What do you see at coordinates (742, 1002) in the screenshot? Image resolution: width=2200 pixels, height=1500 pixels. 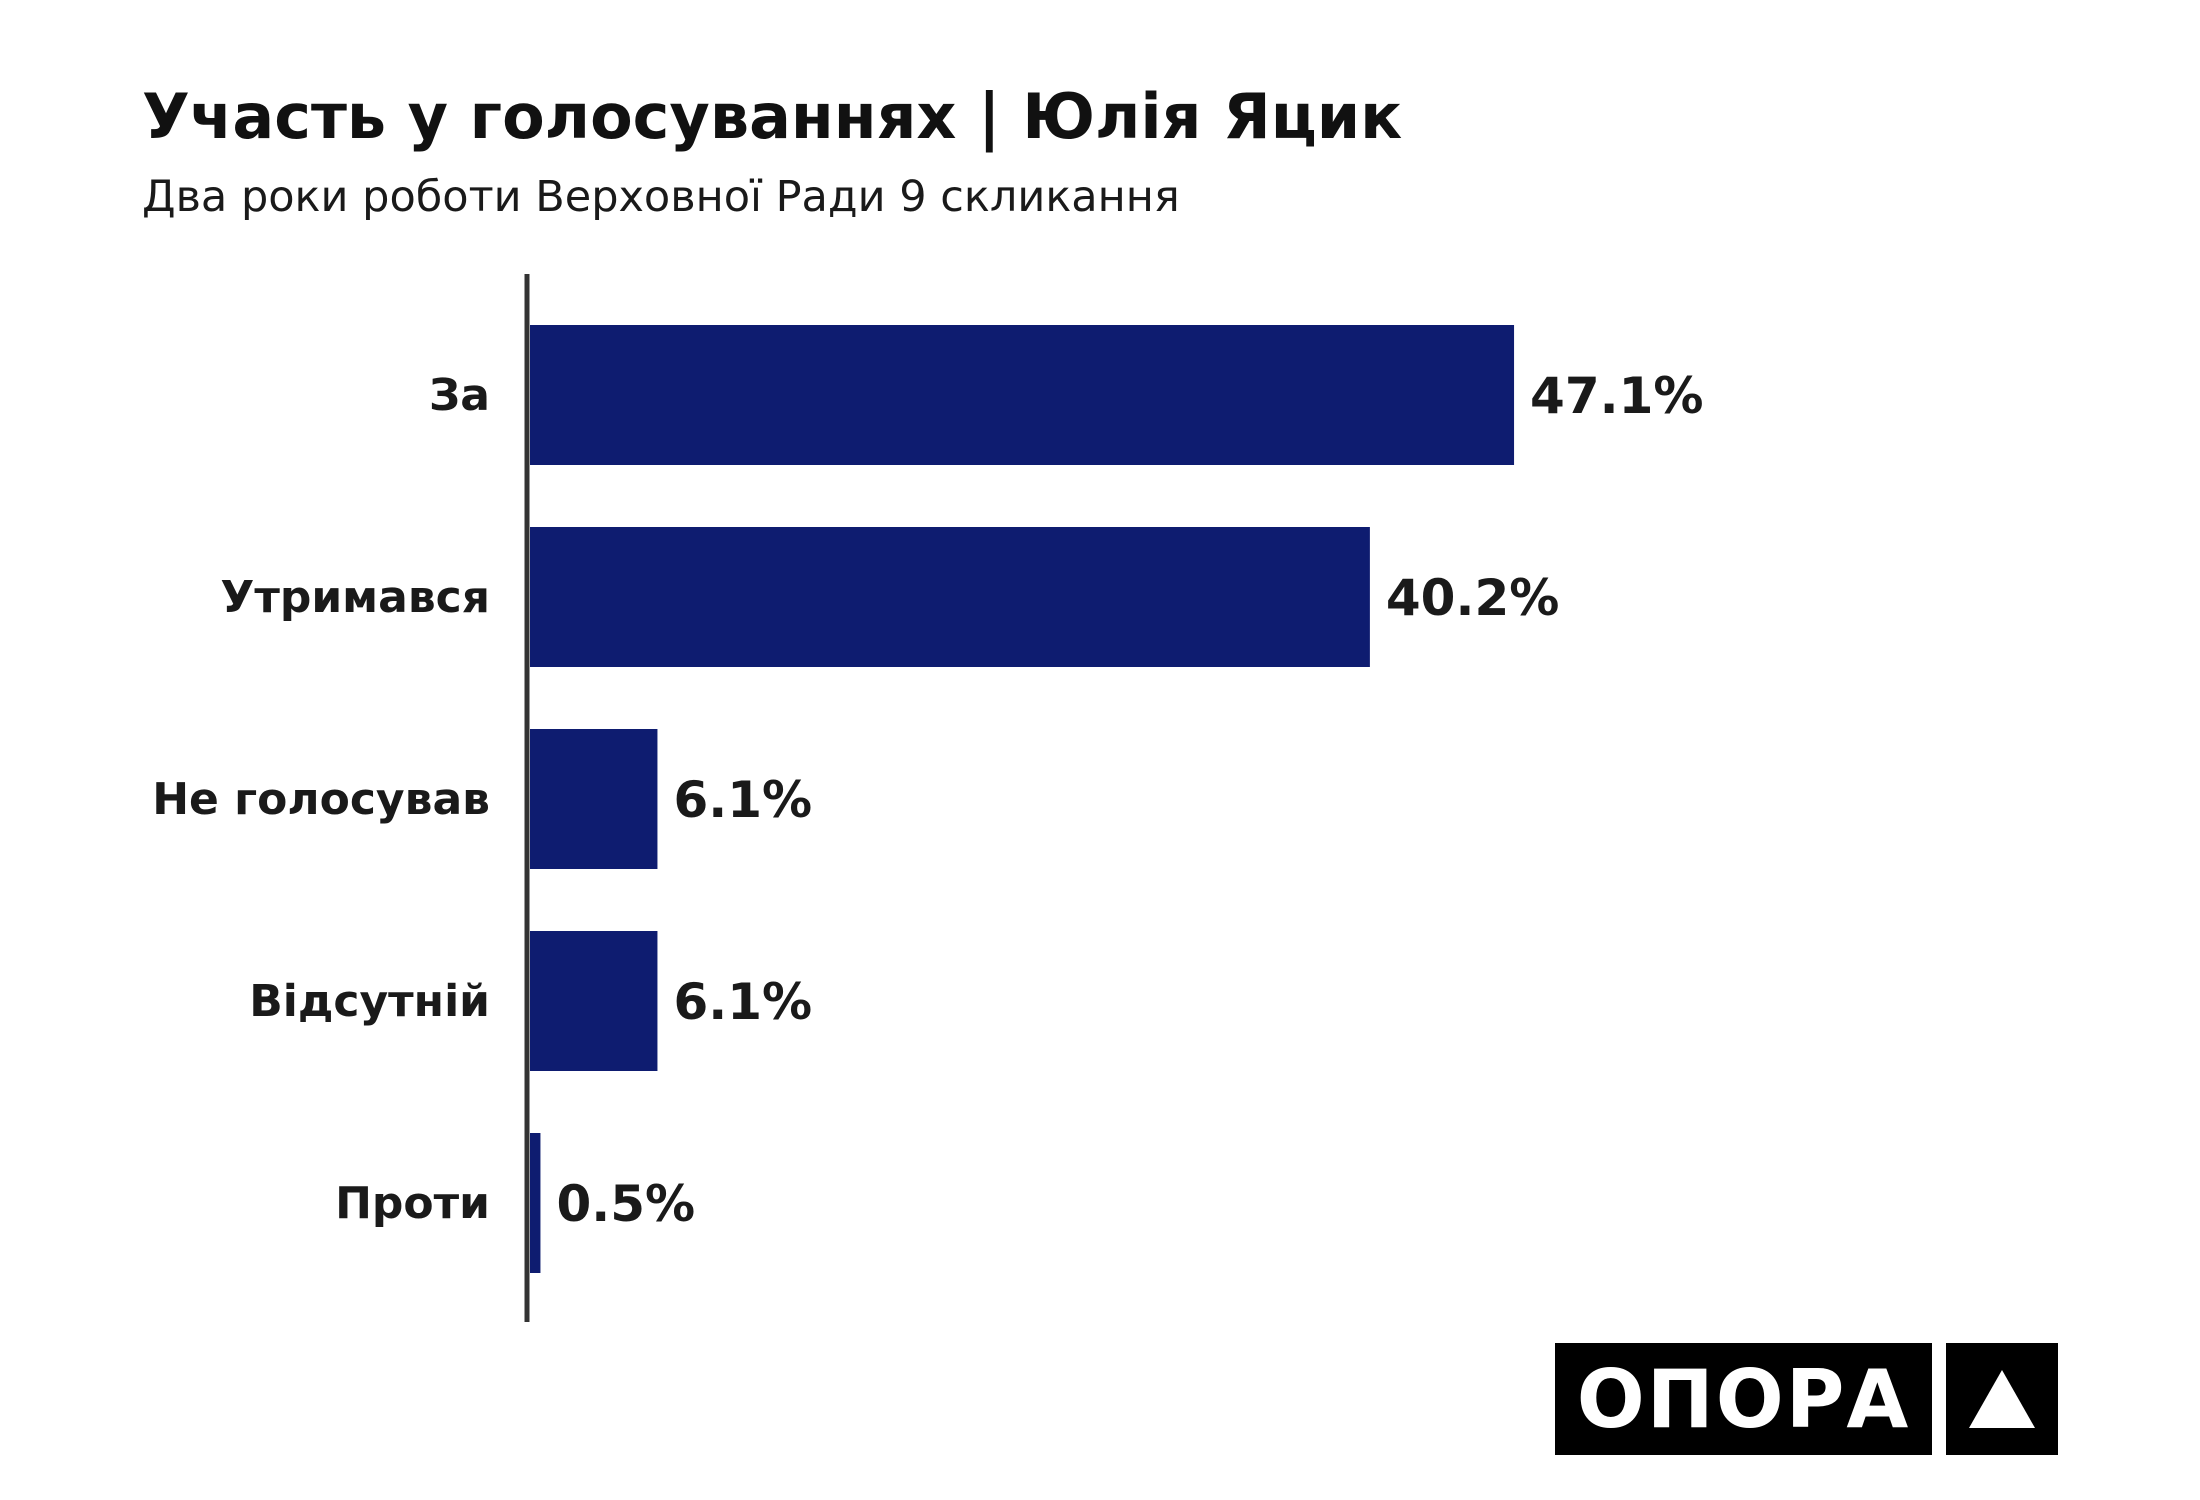 I see `value-label-3: 6.1%` at bounding box center [742, 1002].